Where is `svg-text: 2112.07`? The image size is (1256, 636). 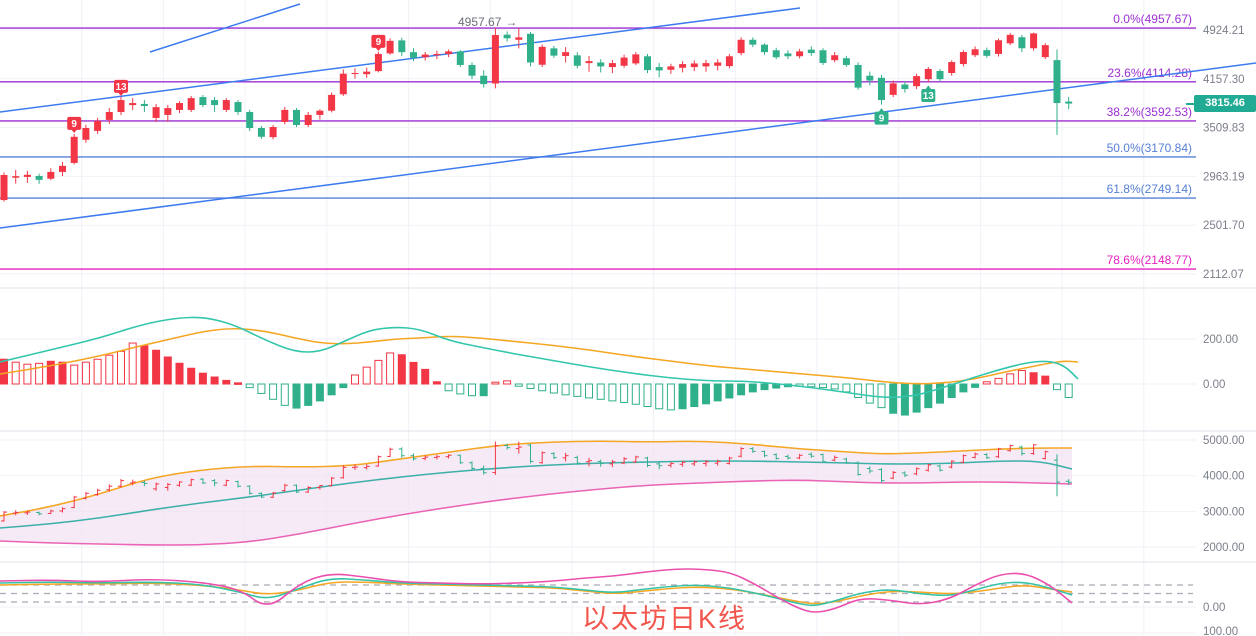 svg-text: 2112.07 is located at coordinates (1223, 275).